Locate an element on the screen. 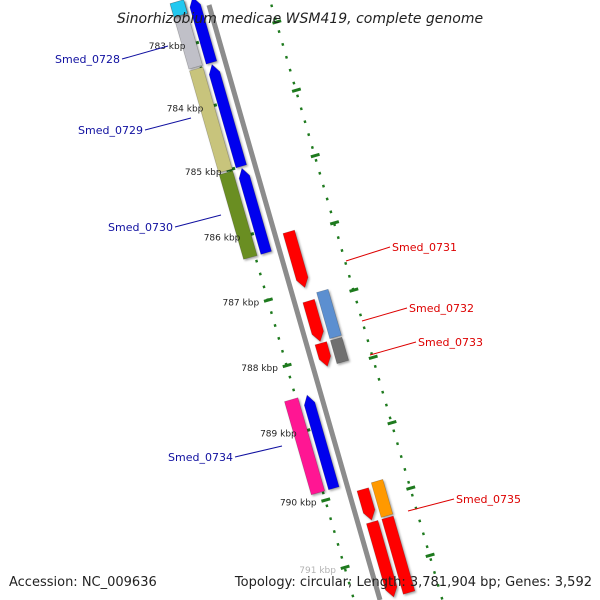 This screenshot has height=600, width=600. gene-label: Smed_0733 is located at coordinates (450, 342).